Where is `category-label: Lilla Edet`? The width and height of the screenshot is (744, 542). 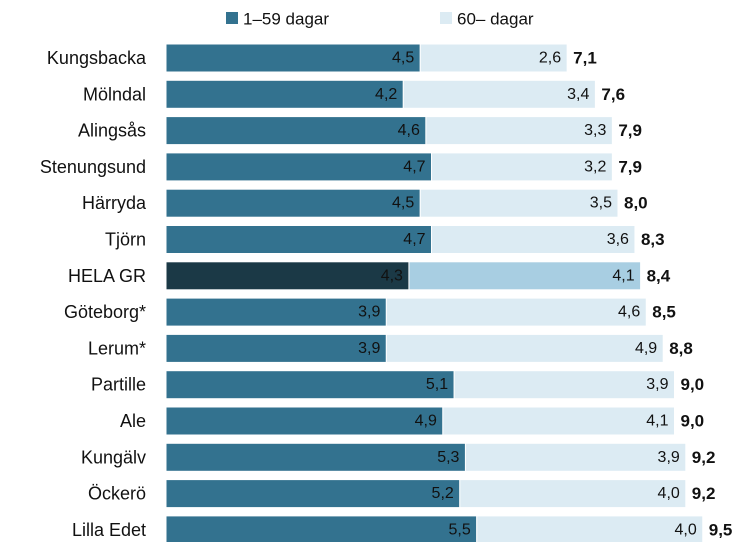 category-label: Lilla Edet is located at coordinates (109, 530).